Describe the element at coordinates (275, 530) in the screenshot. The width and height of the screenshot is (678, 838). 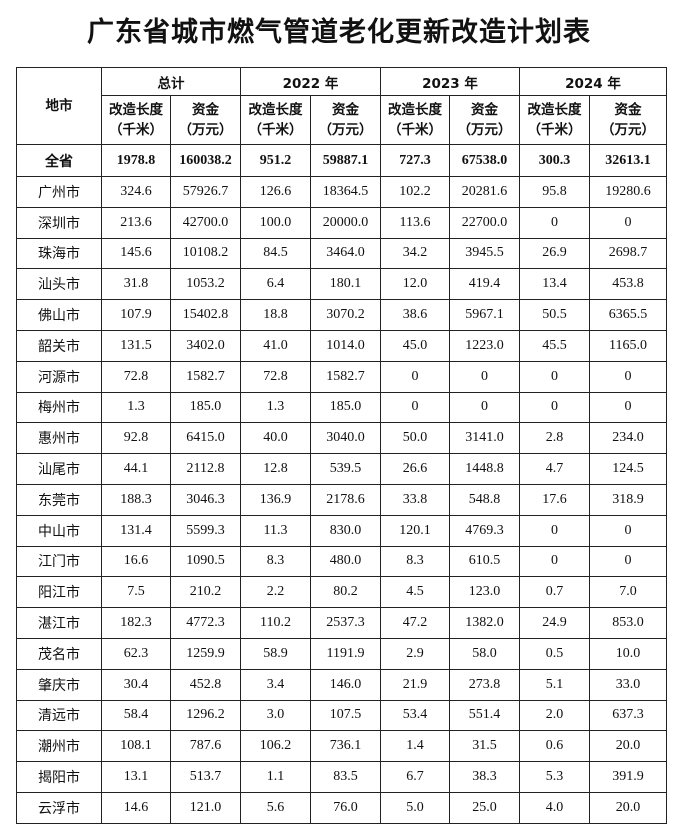
I see `length-cell: 11.3` at that location.